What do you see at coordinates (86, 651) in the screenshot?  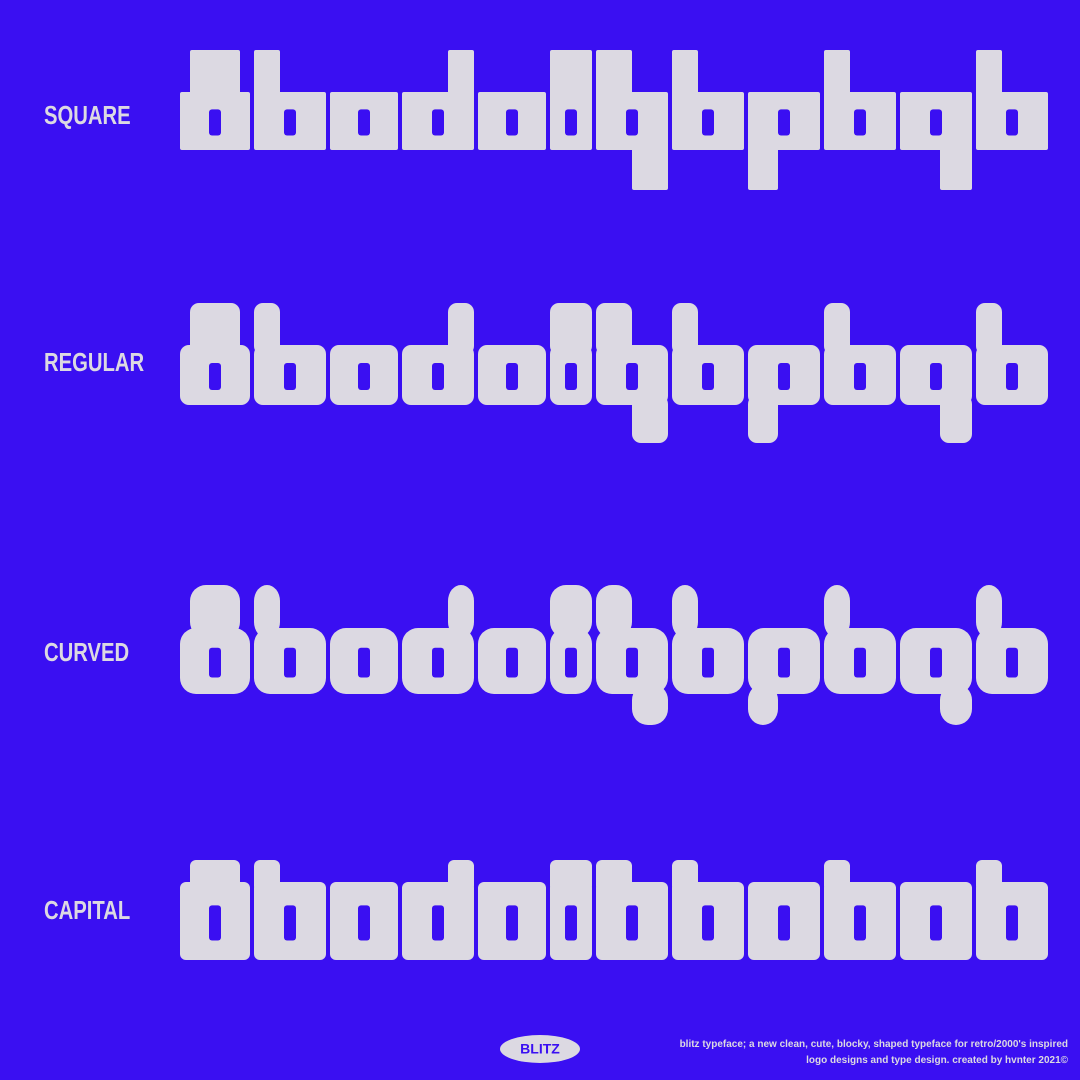 I see `style-label: CURVED` at bounding box center [86, 651].